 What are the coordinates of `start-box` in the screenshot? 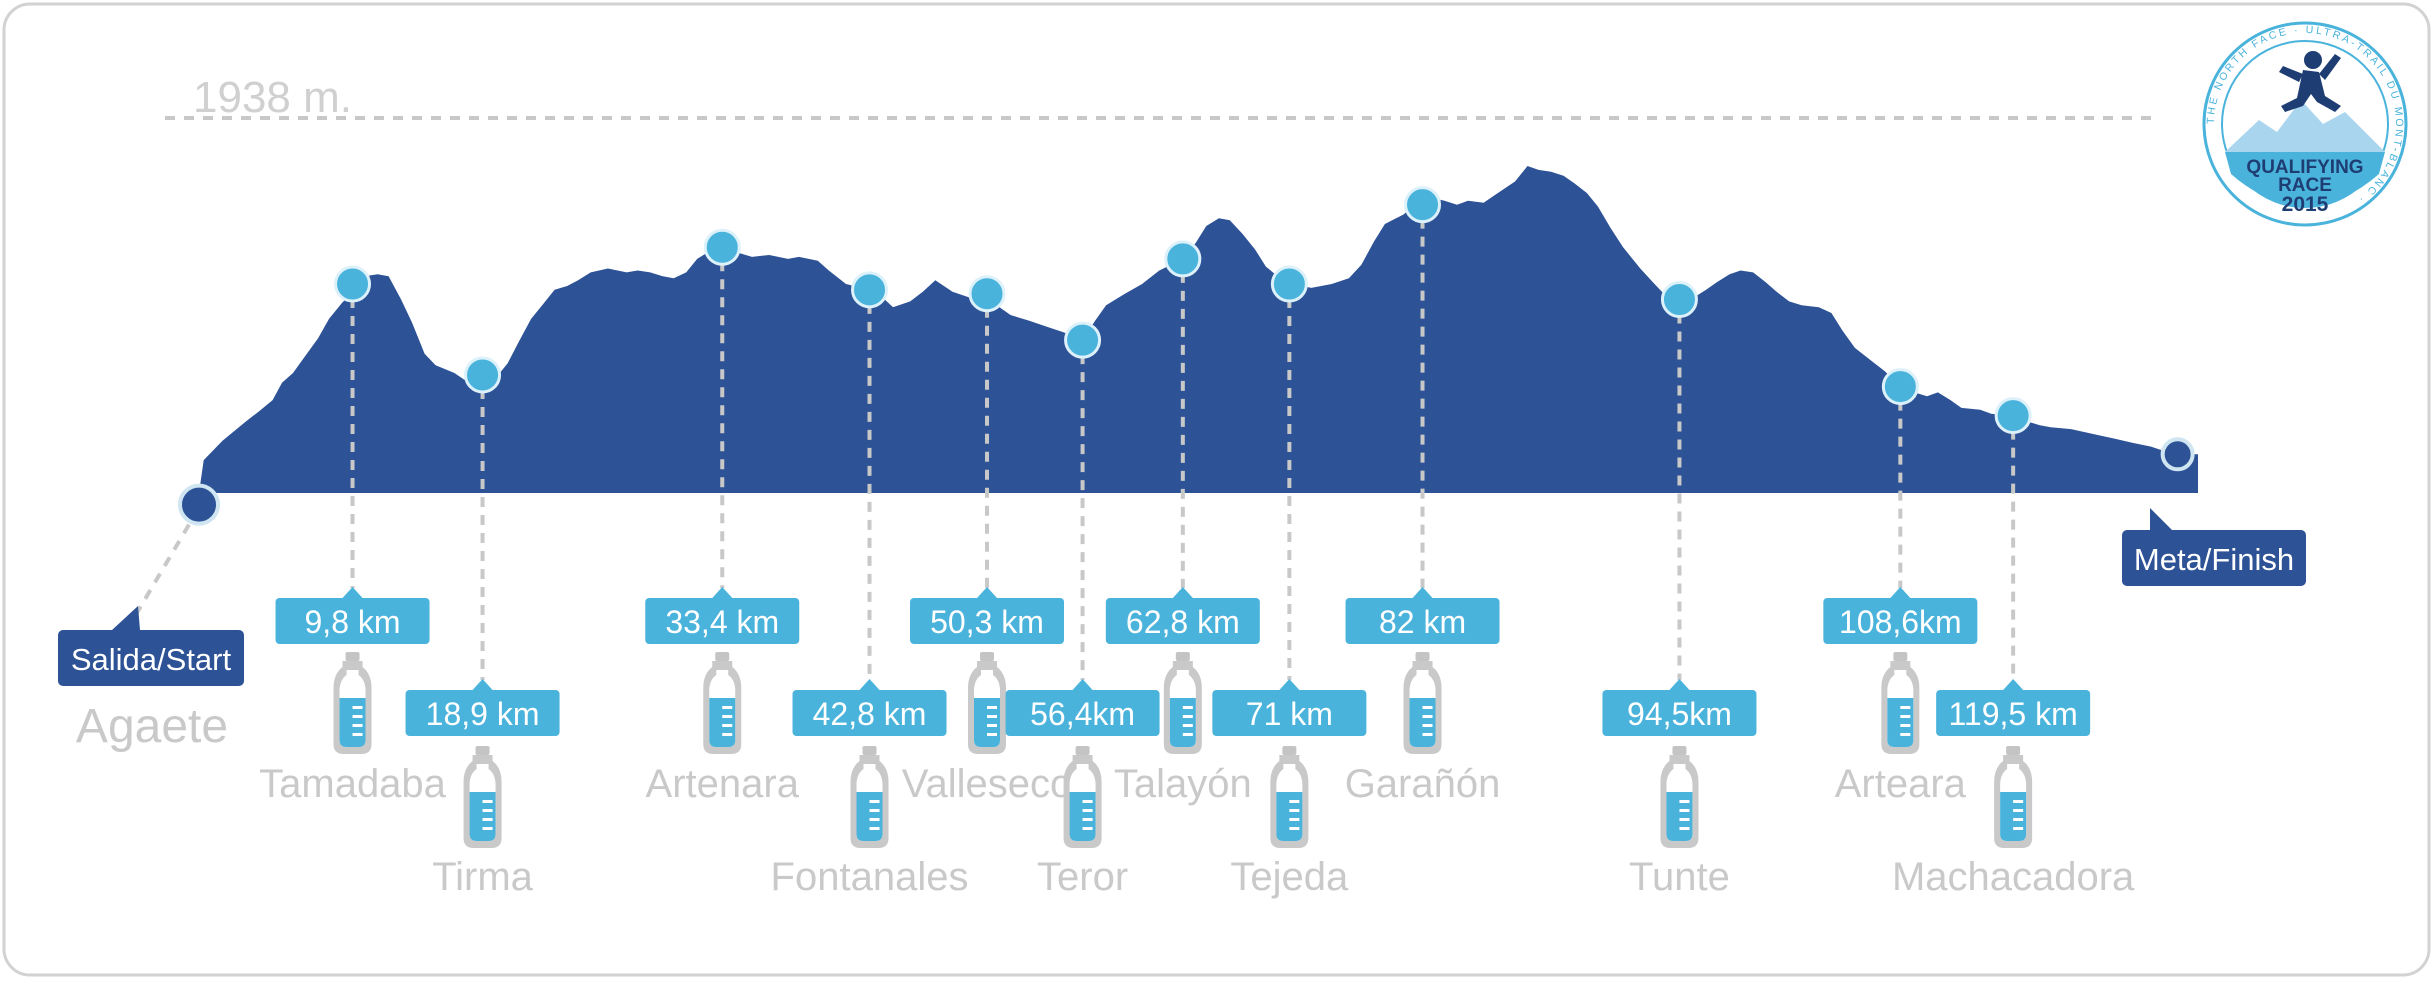 It's located at (151, 658).